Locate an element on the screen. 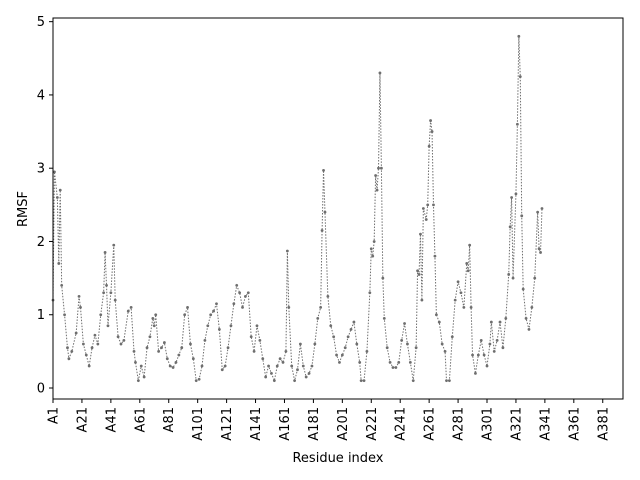 Image resolution: width=640 pixels, height=480 pixels. y-axis: 0 1 2 3 4 5 is located at coordinates (45, 206).